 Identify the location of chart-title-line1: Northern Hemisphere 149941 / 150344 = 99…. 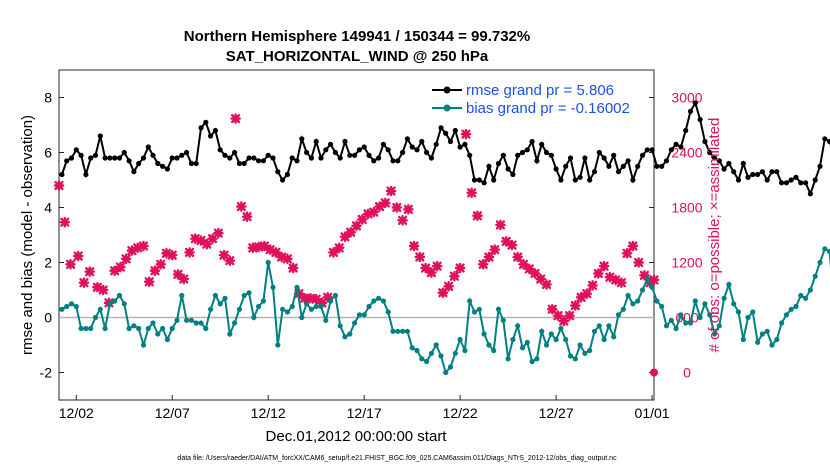
(357, 36).